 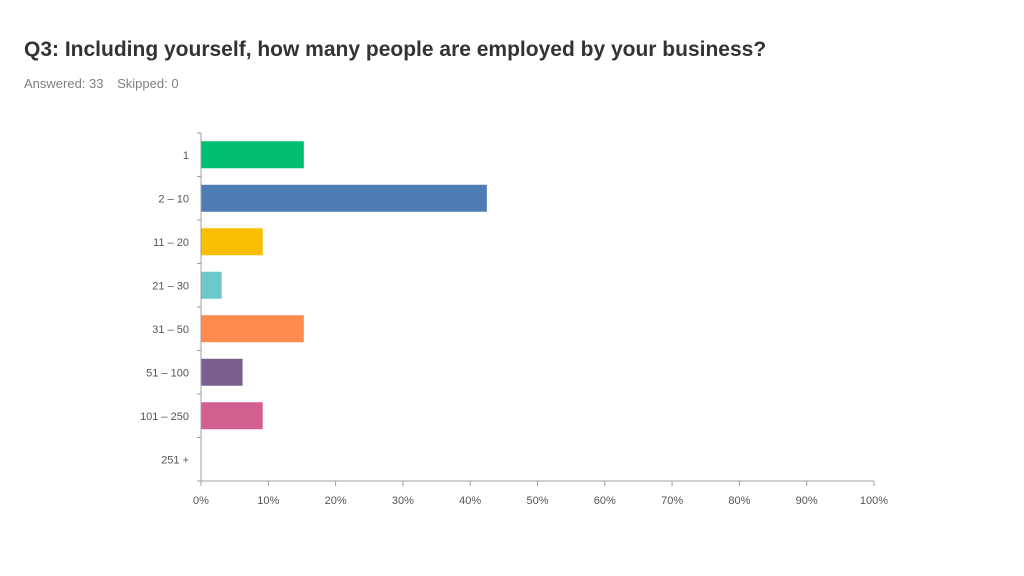 I want to click on x-tick-label: 90%, so click(x=807, y=501).